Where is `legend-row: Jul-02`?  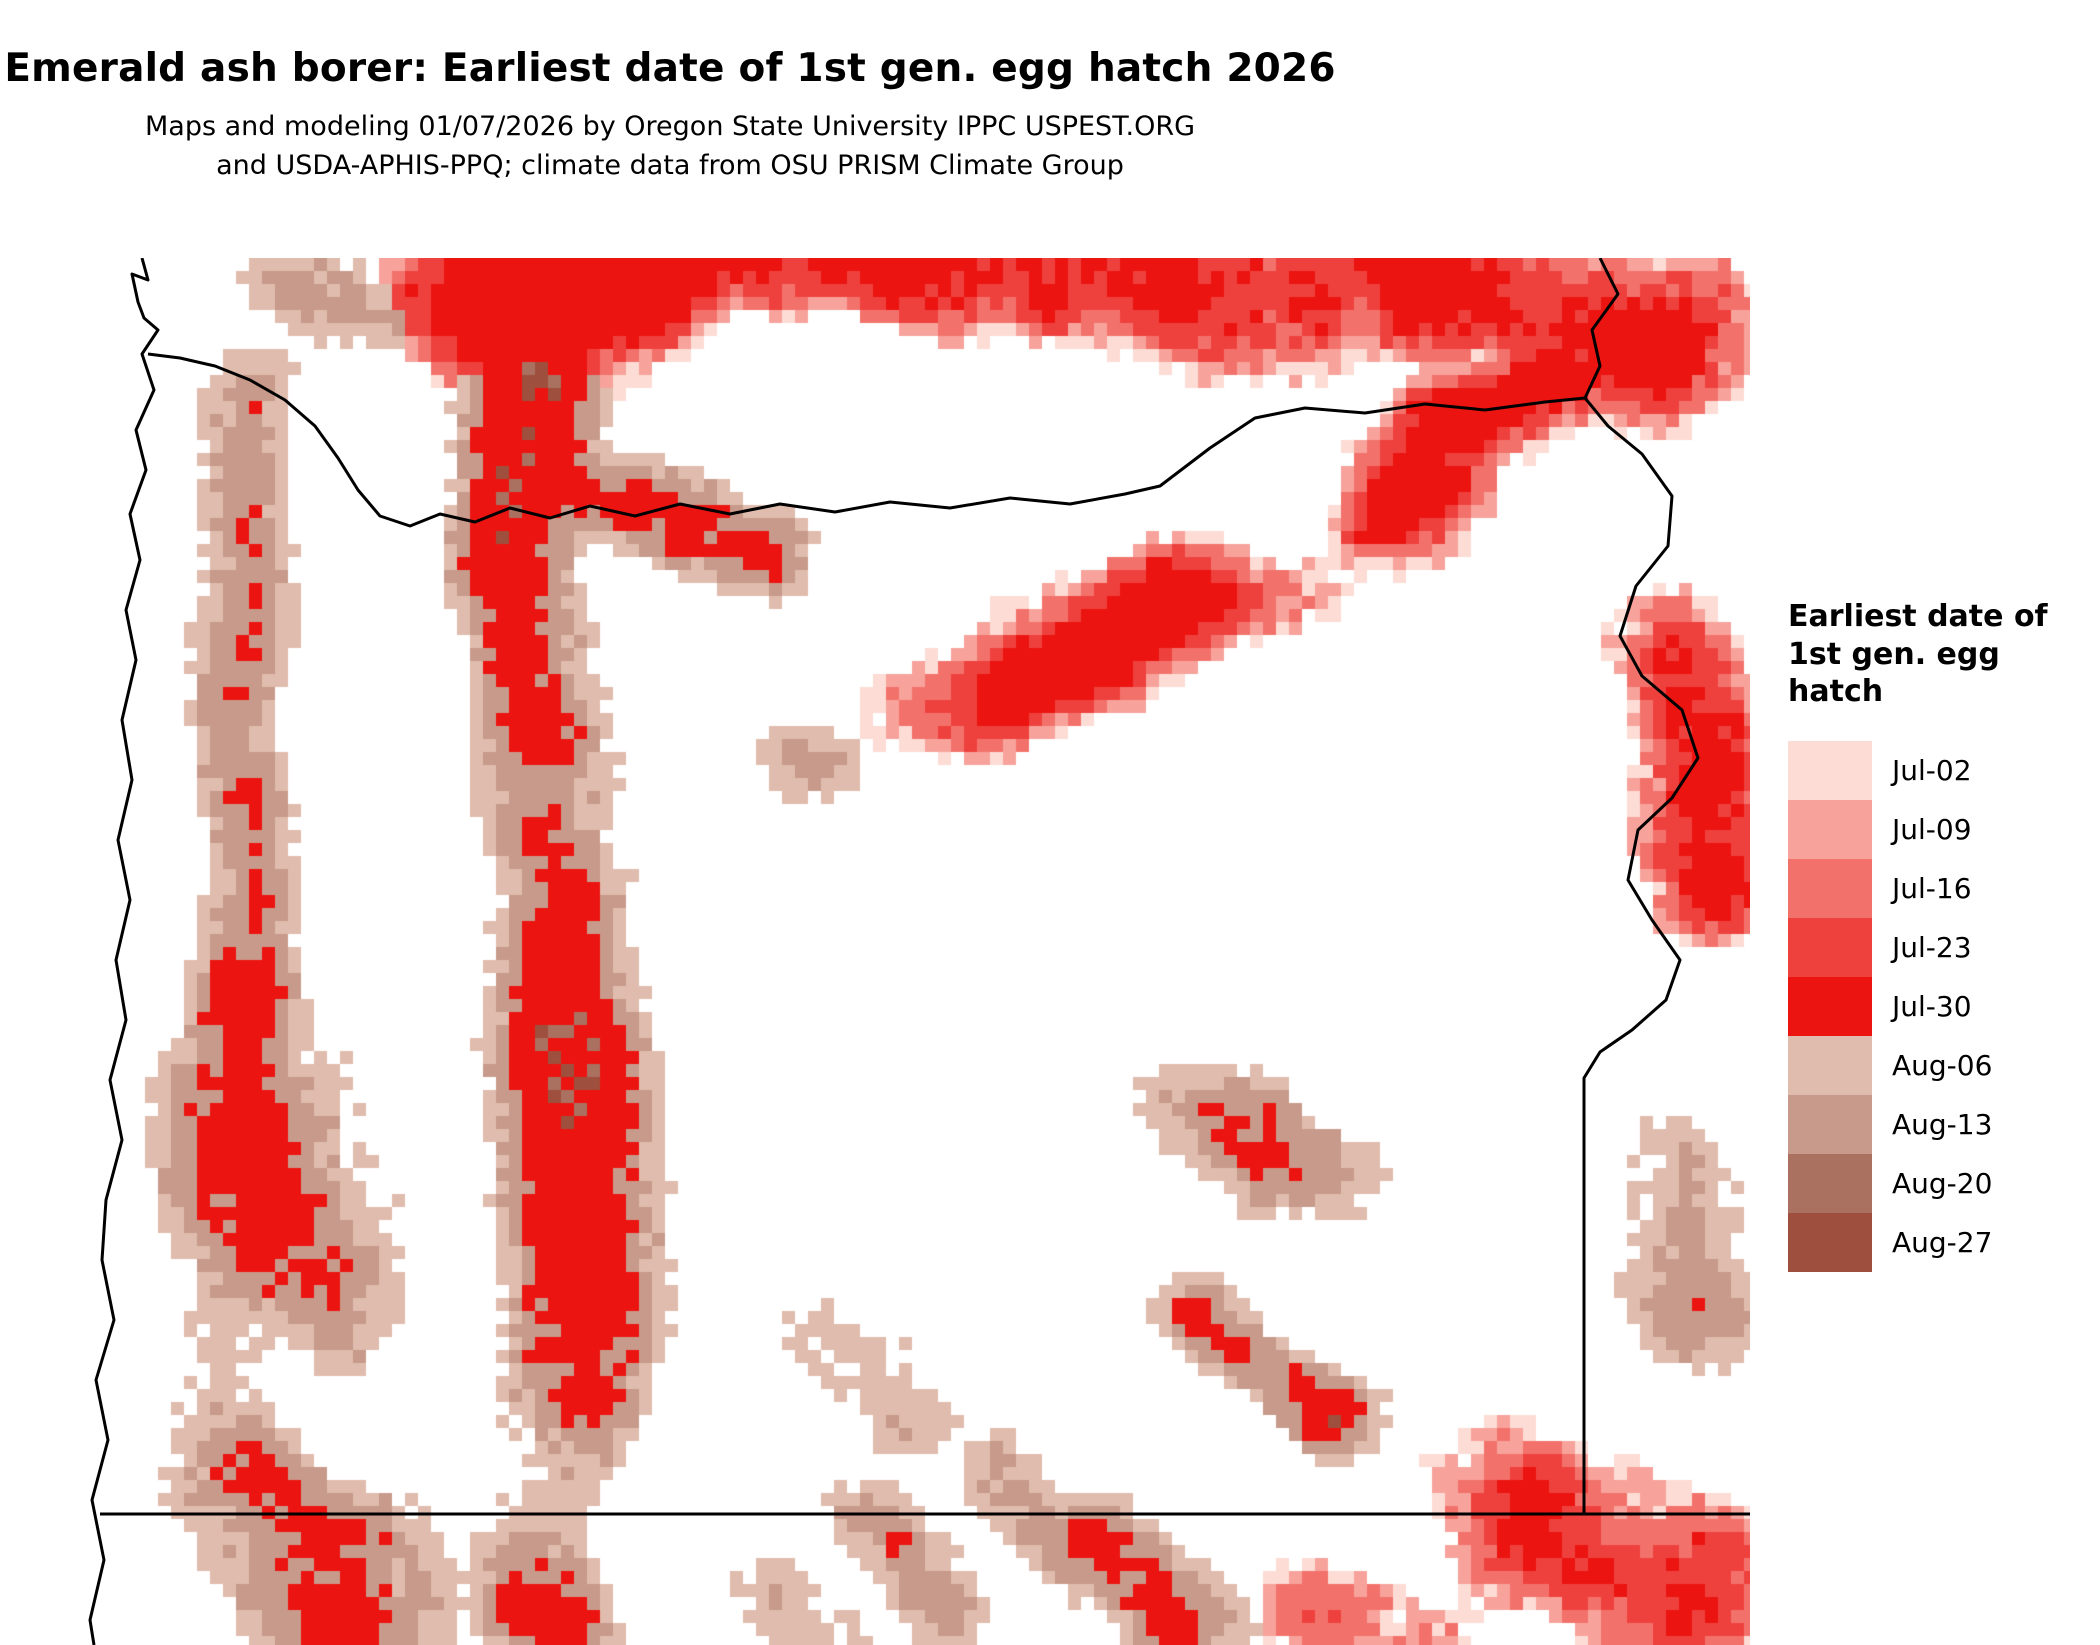
legend-row: Jul-02 is located at coordinates (1938, 770).